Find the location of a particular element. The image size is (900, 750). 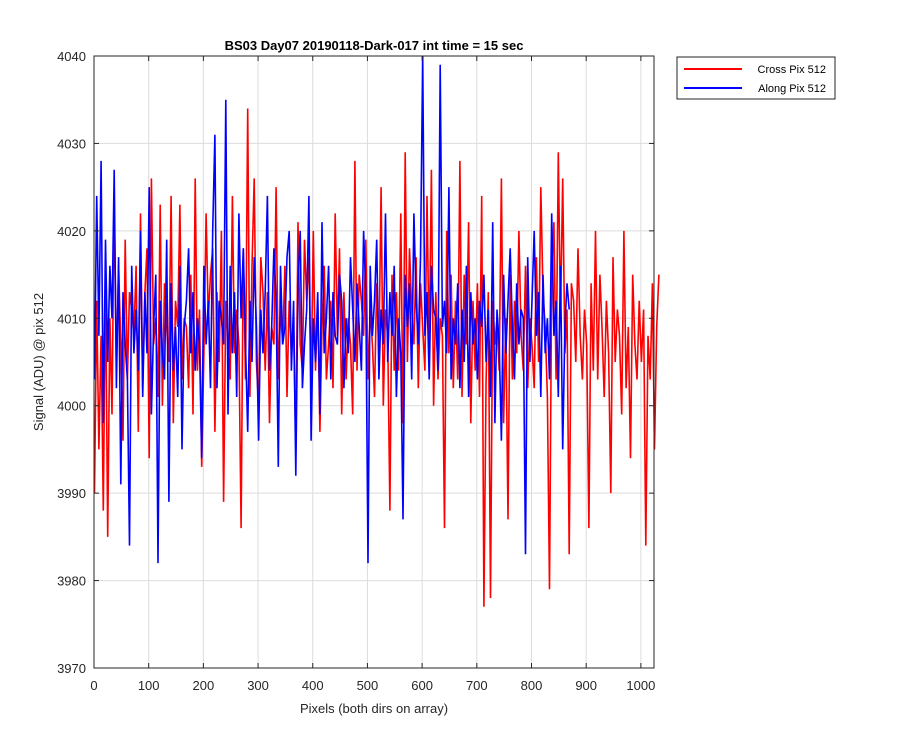

x-tick-label: 600 is located at coordinates (422, 685).